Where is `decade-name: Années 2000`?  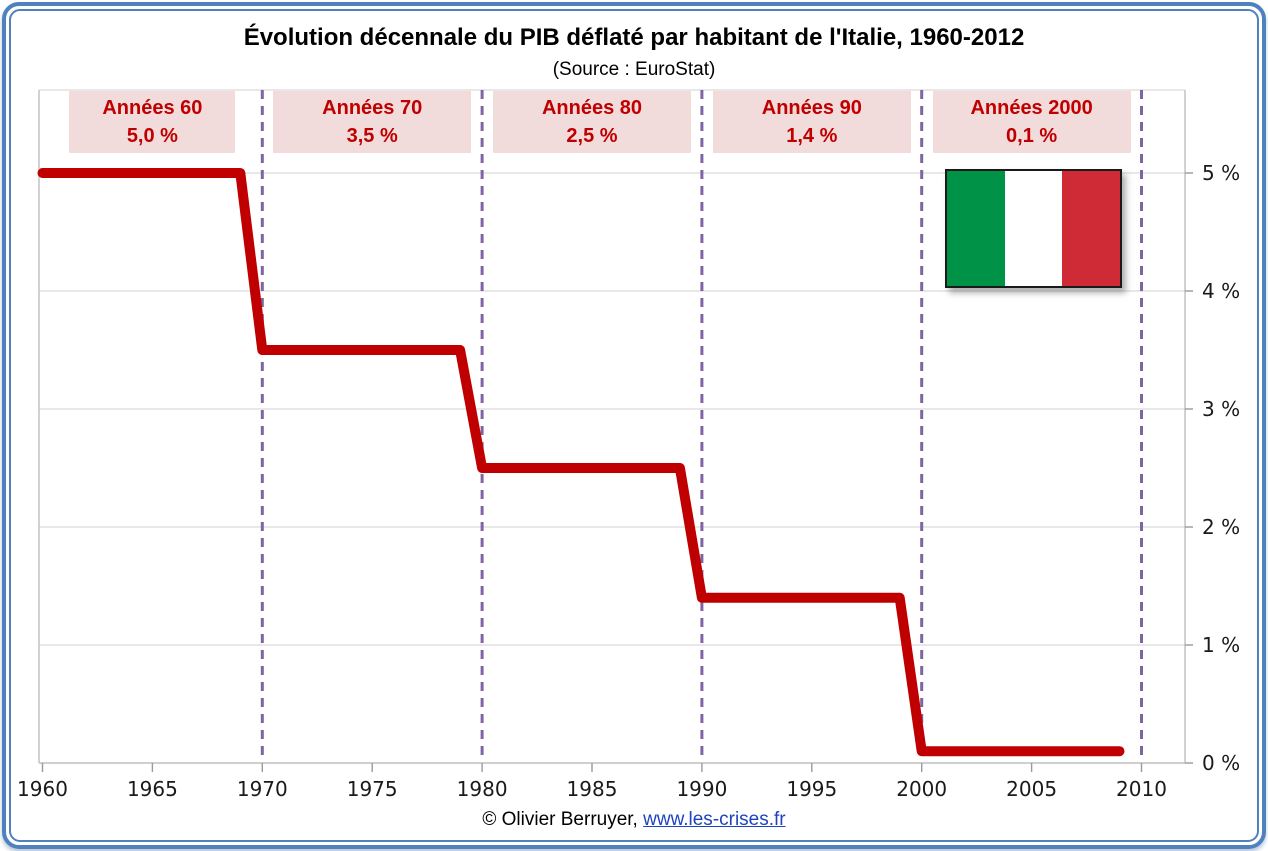 decade-name: Années 2000 is located at coordinates (1031, 108).